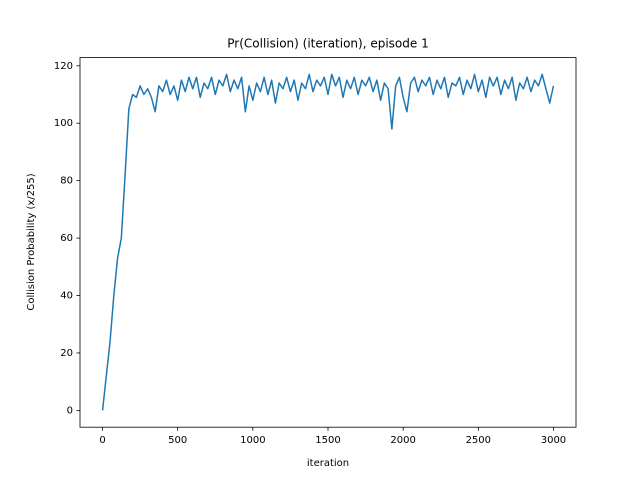 Image resolution: width=640 pixels, height=484 pixels. Describe the element at coordinates (478, 440) in the screenshot. I see `x-tick-label: 2500` at that location.